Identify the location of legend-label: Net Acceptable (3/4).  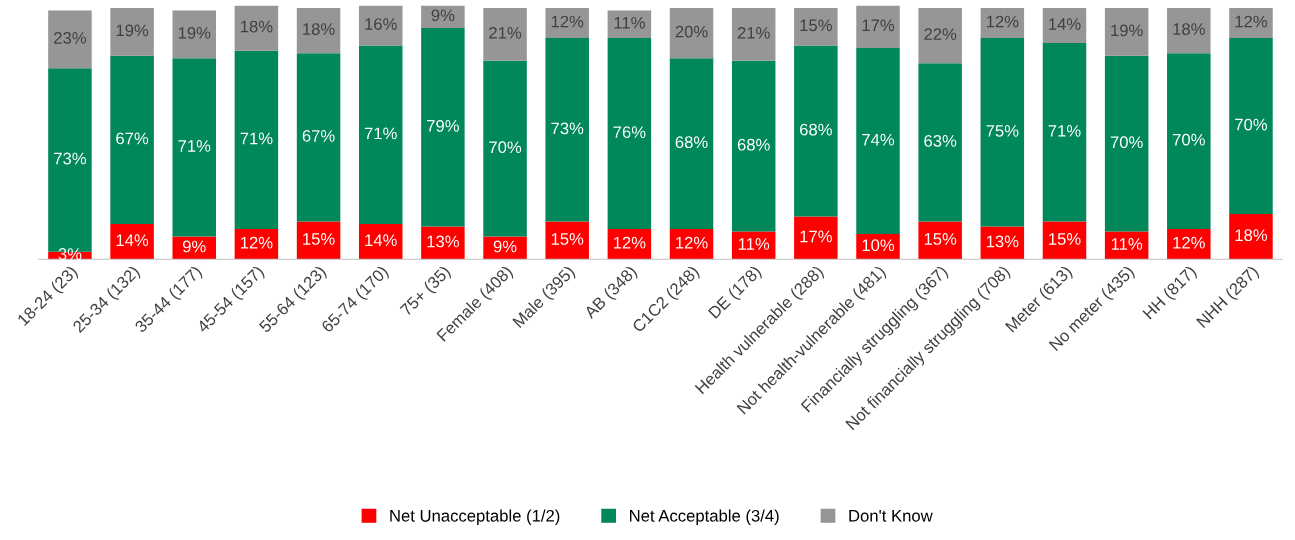
(704, 517).